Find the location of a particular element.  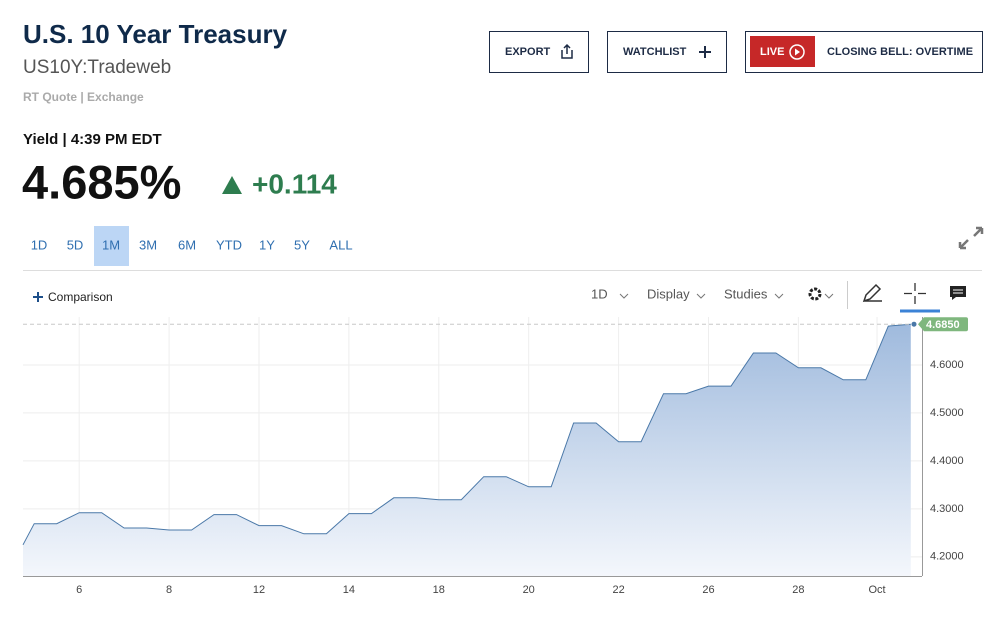

interval-button: 1D is located at coordinates (599, 293).